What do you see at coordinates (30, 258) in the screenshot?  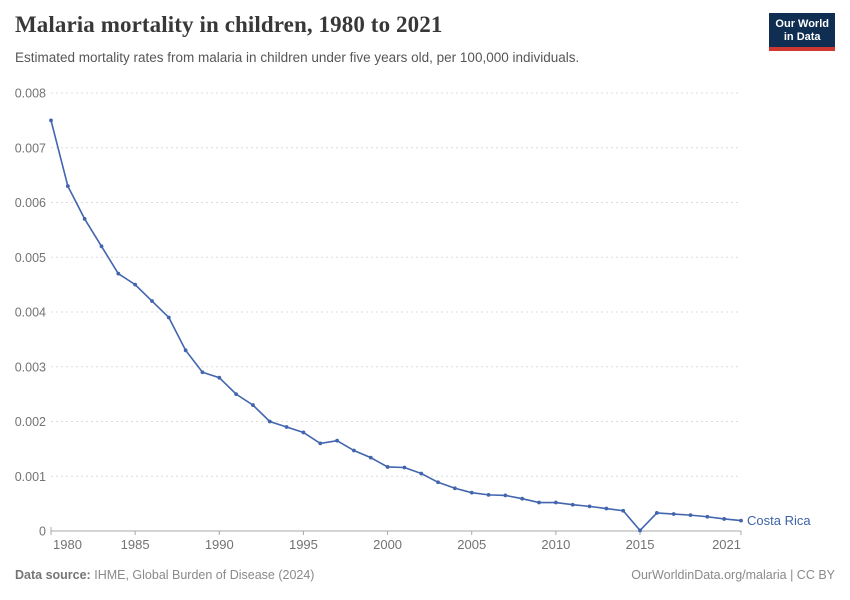 I see `y-tick-label: 0.005` at bounding box center [30, 258].